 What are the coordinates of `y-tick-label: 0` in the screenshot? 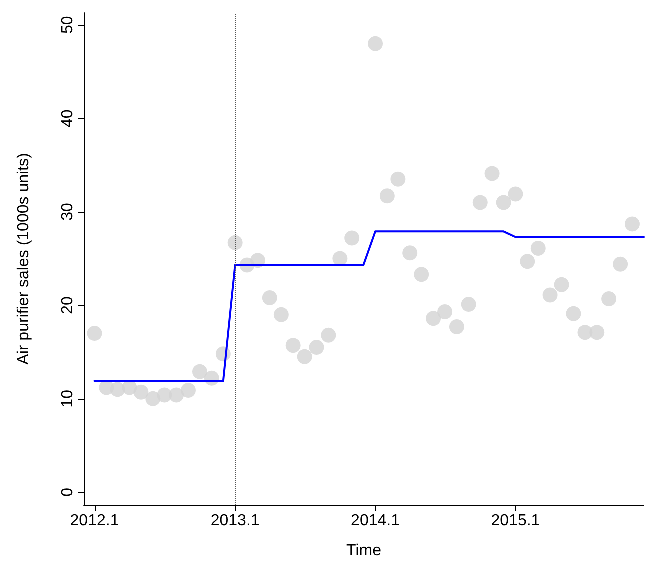 It's located at (68, 492).